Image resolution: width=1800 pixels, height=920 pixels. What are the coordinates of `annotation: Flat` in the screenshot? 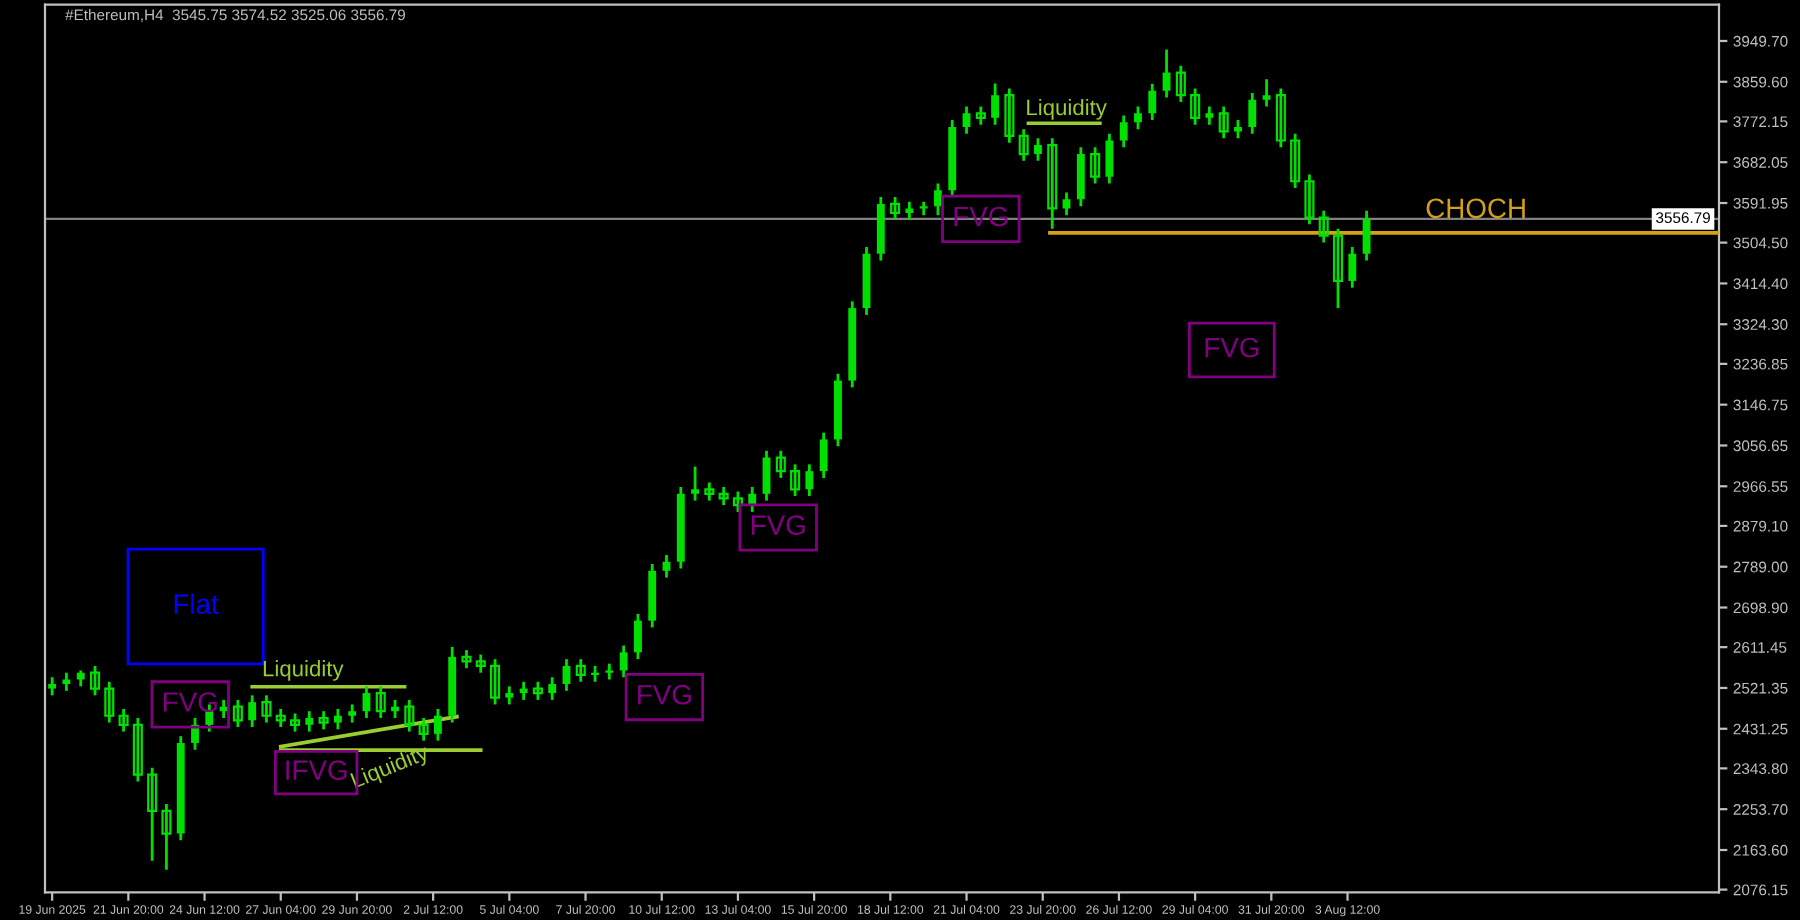 It's located at (196, 603).